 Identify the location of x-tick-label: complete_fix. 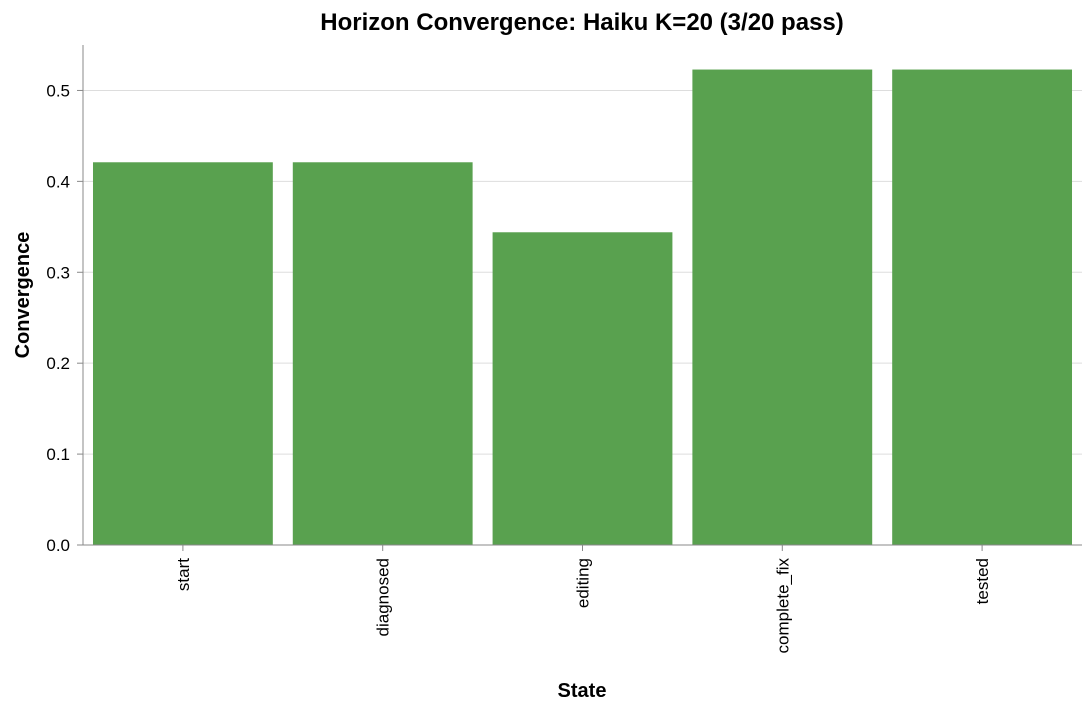
(782, 606).